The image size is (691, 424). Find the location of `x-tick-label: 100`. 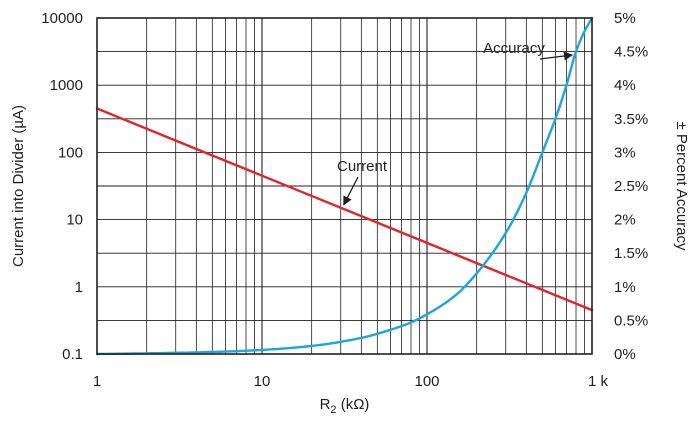

x-tick-label: 100 is located at coordinates (426, 381).